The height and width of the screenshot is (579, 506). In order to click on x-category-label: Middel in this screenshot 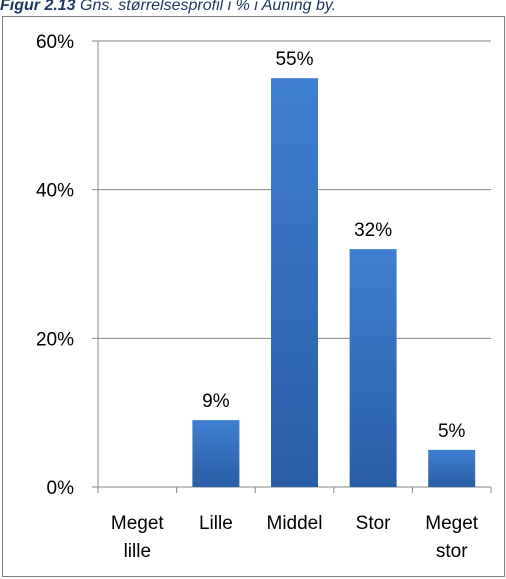, I will do `click(295, 523)`.